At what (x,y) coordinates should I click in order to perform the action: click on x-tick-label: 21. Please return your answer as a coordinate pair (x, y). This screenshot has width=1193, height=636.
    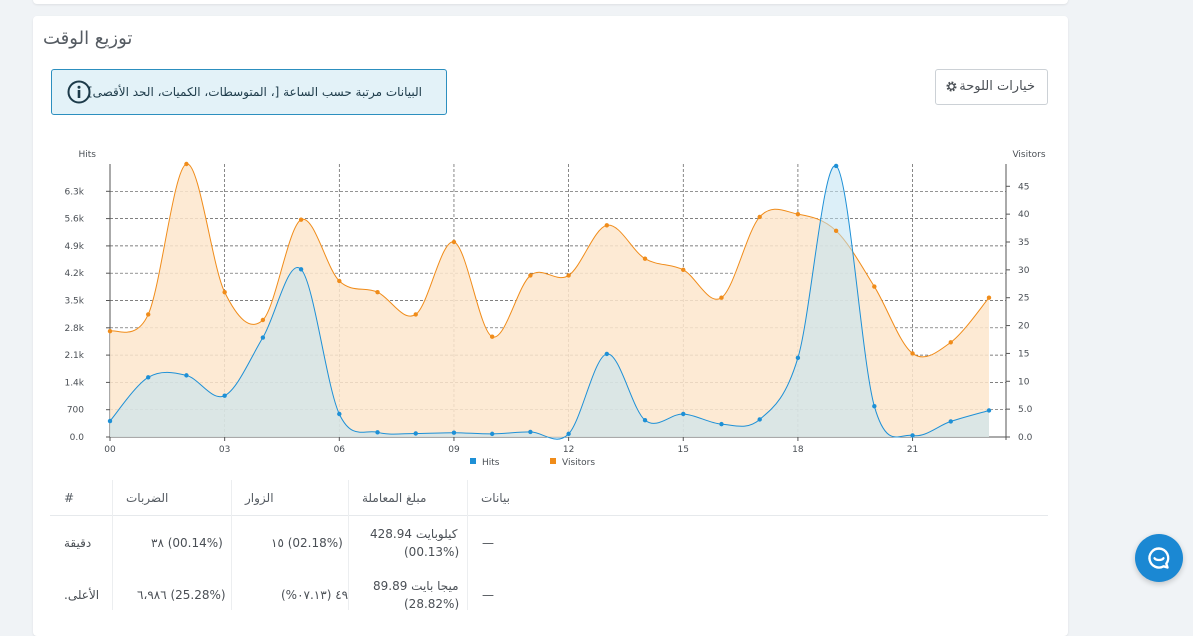
    Looking at the image, I should click on (912, 450).